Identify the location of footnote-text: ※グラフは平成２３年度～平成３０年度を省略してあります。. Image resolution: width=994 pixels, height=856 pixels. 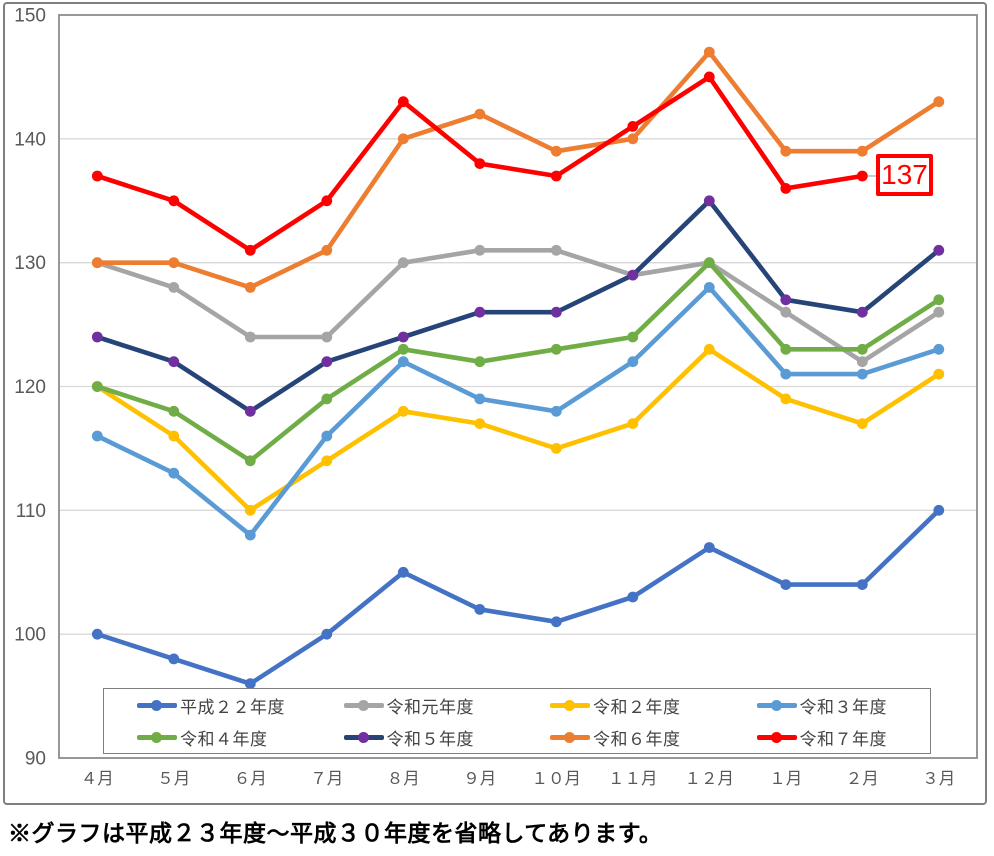
(335, 833).